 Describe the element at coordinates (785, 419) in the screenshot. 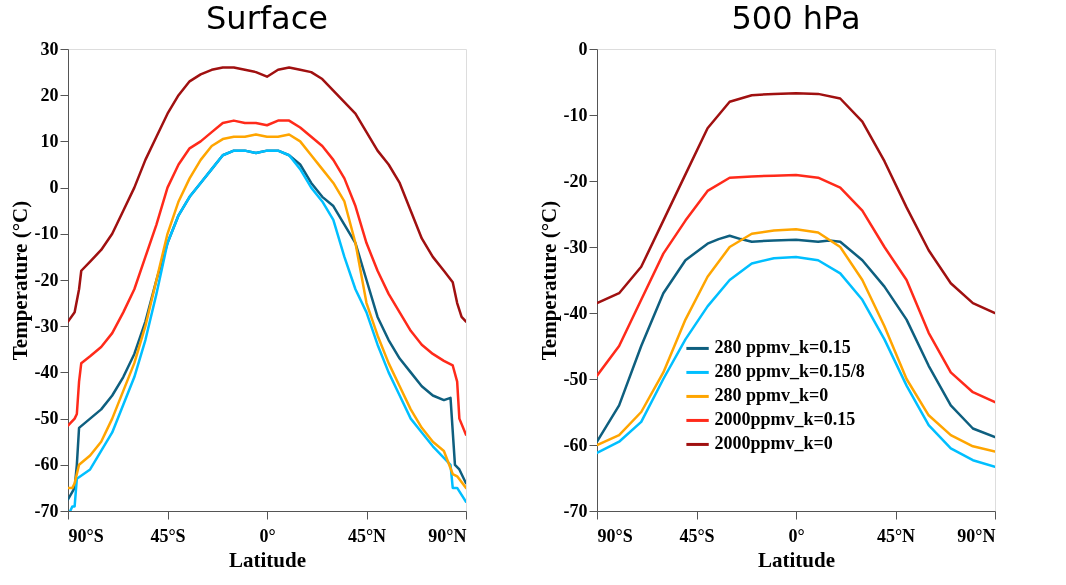

I see `legend-label: 2000ppmv_k=0.15` at that location.